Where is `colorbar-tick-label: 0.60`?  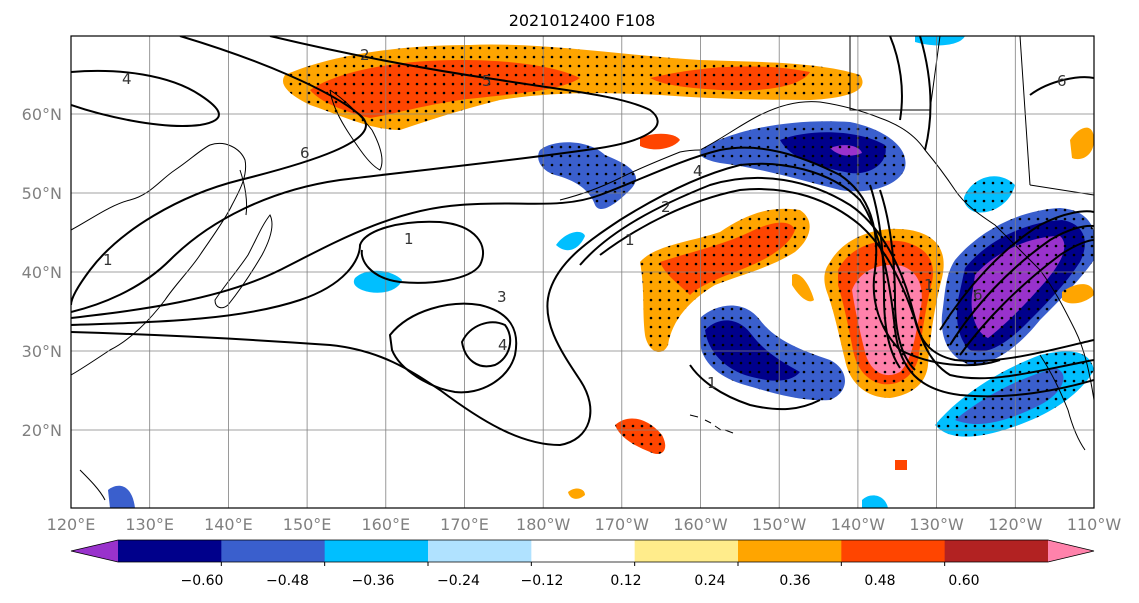
colorbar-tick-label: 0.60 is located at coordinates (963, 581).